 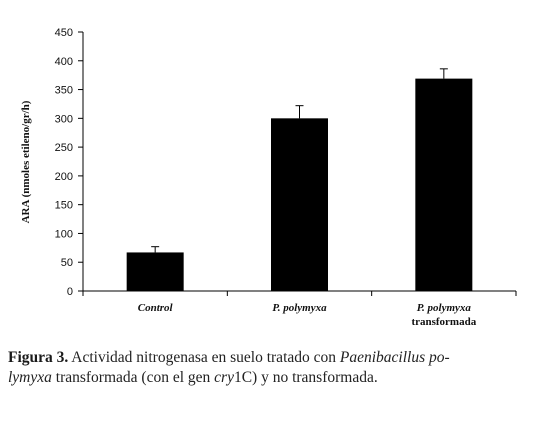 I want to click on y-tick-label: 300, so click(x=64, y=119).